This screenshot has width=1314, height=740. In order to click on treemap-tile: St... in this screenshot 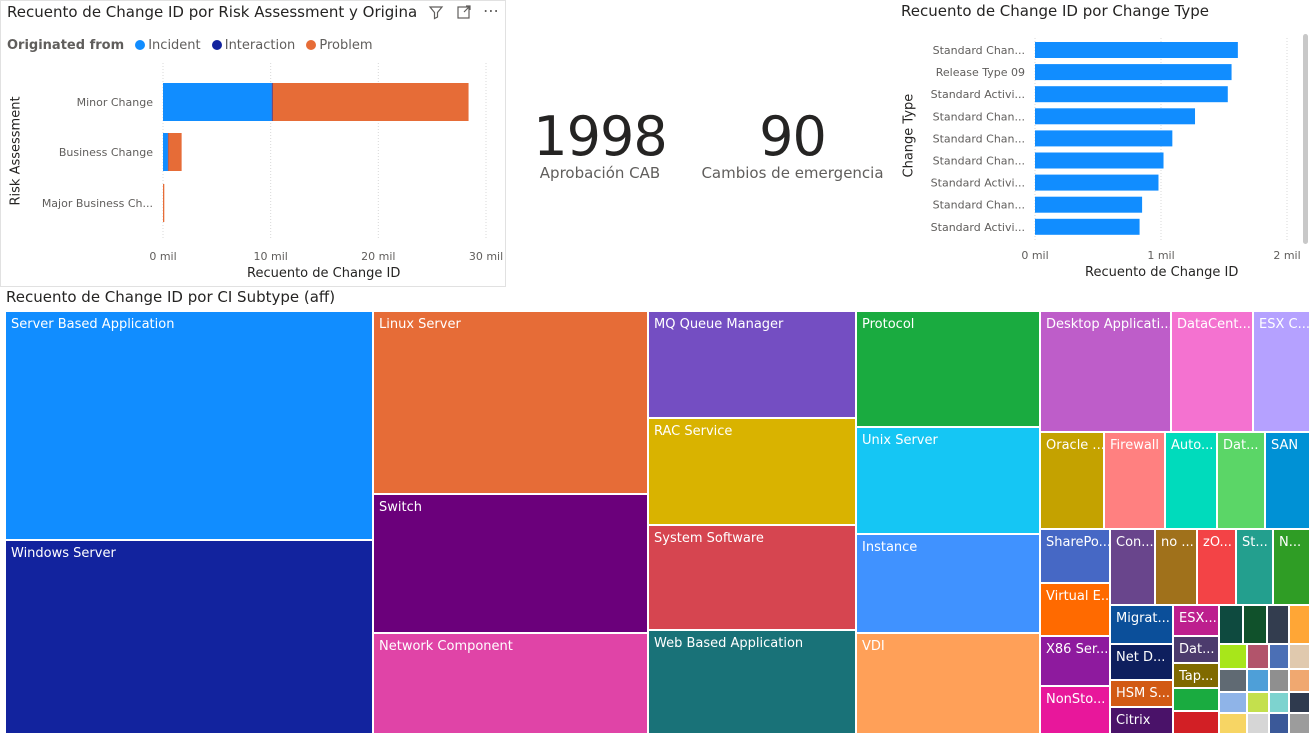, I will do `click(1254, 567)`.